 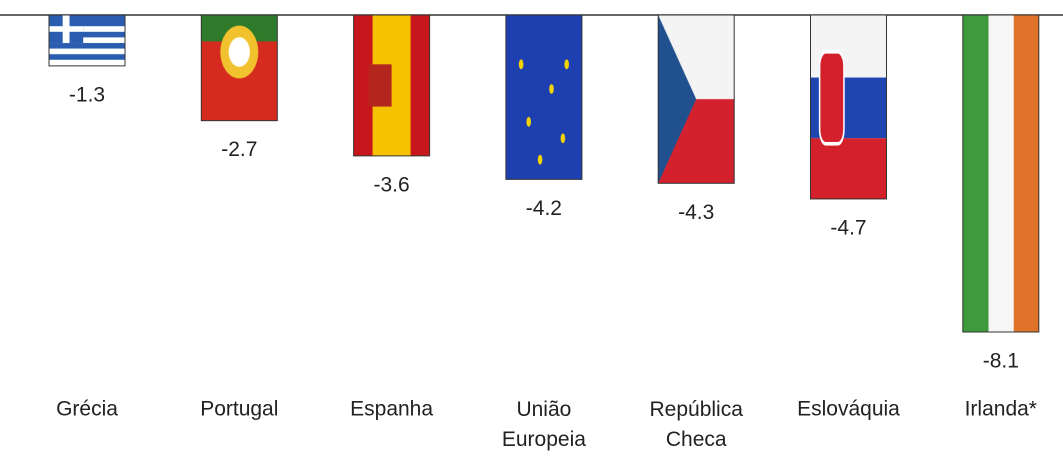 What do you see at coordinates (696, 212) in the screenshot?
I see `value-label: -4.3` at bounding box center [696, 212].